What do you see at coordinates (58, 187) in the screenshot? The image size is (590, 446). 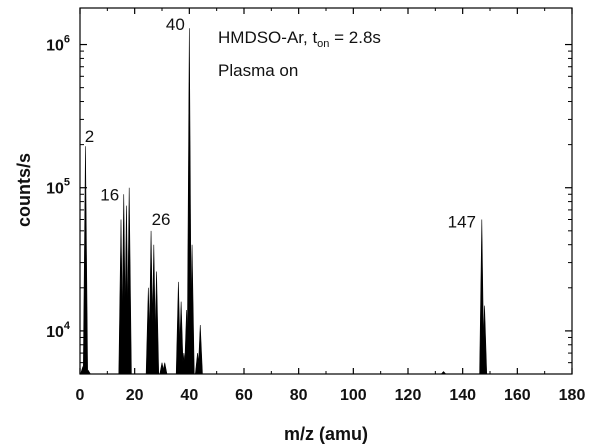 I see `y-tick-label-1: 10⁵` at bounding box center [58, 187].